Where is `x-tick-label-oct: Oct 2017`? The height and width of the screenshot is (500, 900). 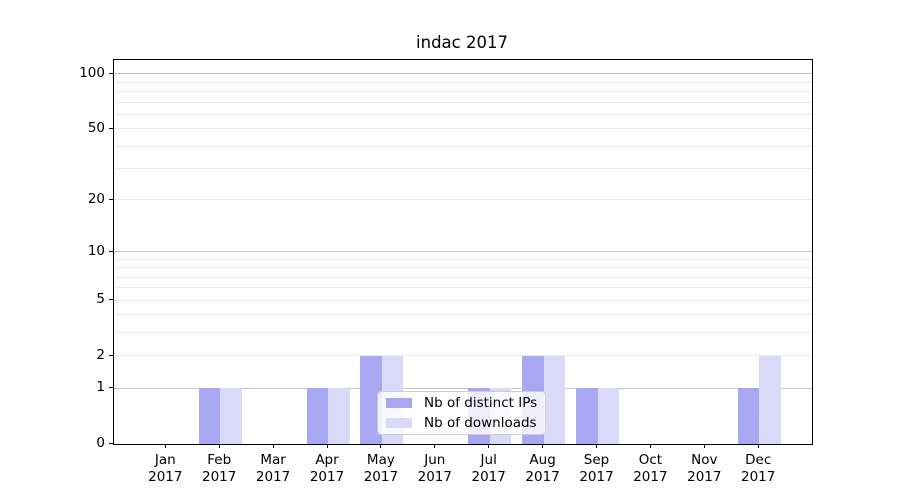 x-tick-label-oct: Oct 2017 is located at coordinates (650, 468).